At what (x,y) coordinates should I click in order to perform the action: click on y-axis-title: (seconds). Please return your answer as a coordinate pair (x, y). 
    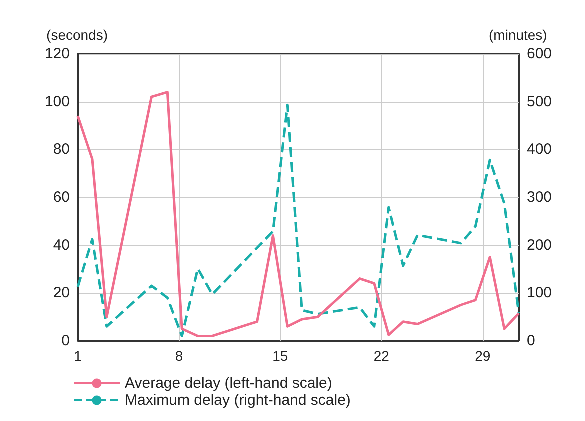
    Looking at the image, I should click on (77, 35).